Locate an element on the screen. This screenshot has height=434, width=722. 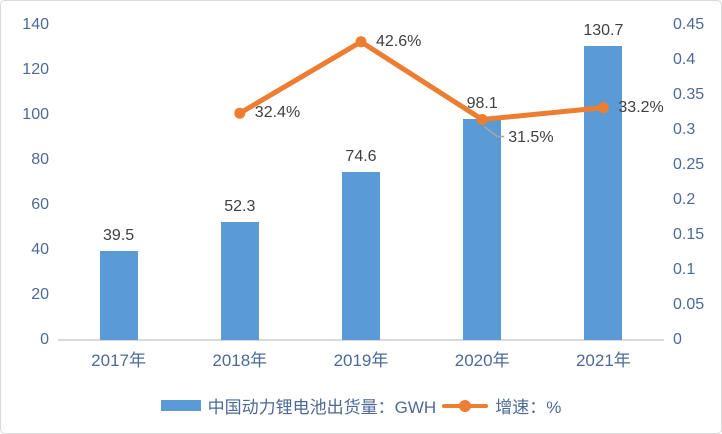
right-axis-tick-label: 0.4 is located at coordinates (684, 59).